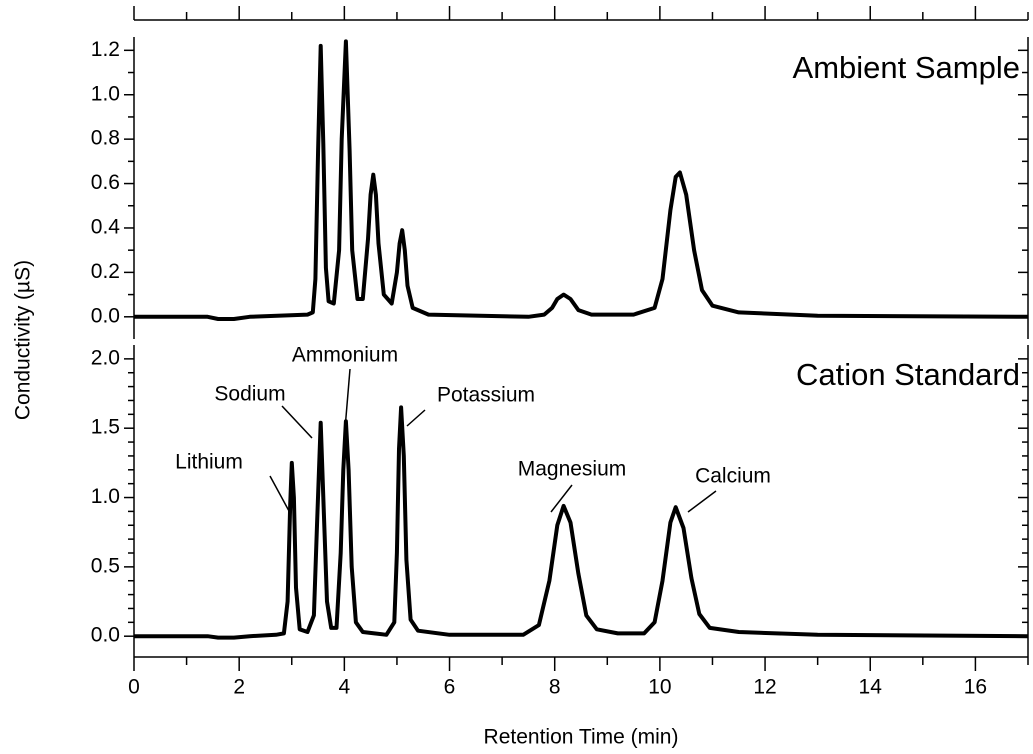 This screenshot has width=1033, height=754. What do you see at coordinates (581, 737) in the screenshot?
I see `x-axis-label: Retention Time (min)` at bounding box center [581, 737].